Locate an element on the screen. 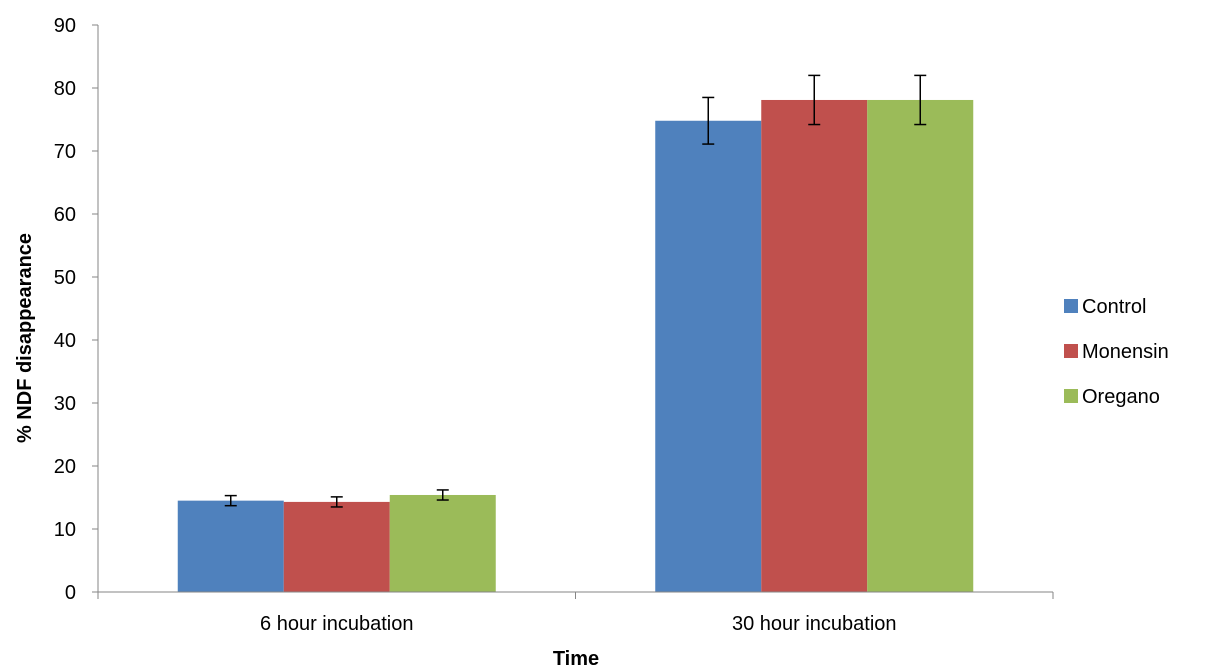 This screenshot has width=1231, height=670. y-tick-label-40: 40 is located at coordinates (65, 341).